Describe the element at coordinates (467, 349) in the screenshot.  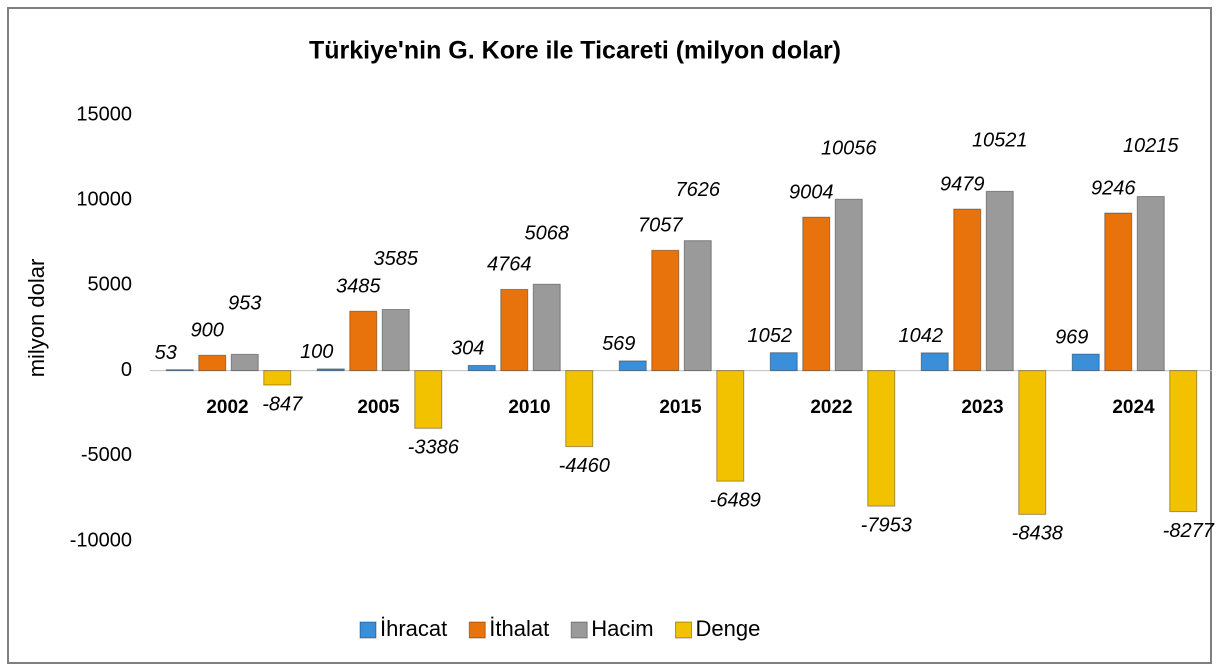
I see `data-label: 304` at that location.